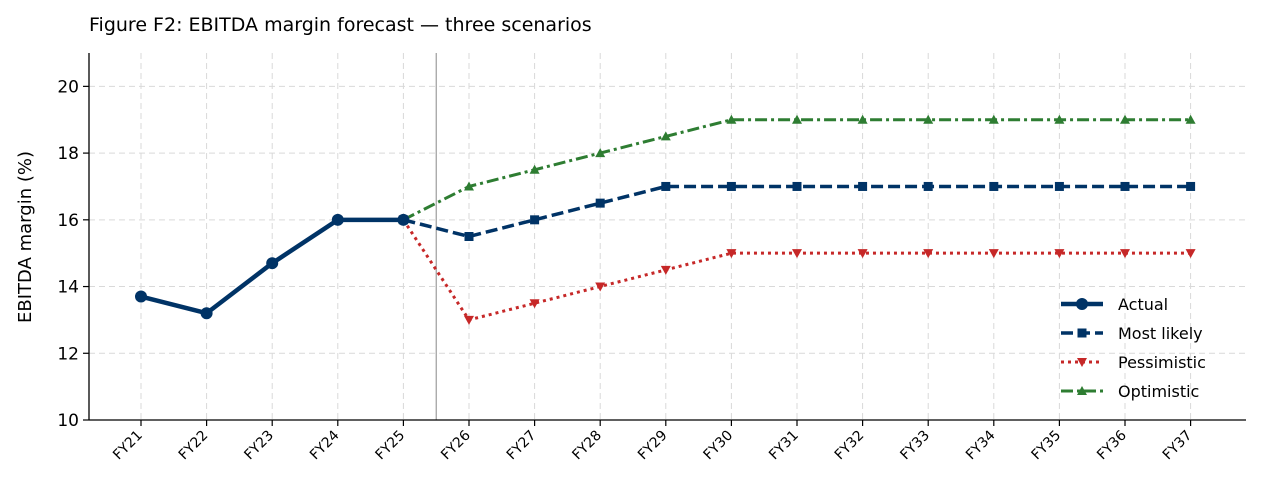  I want to click on x-tick-label: FY27, so click(522, 446).